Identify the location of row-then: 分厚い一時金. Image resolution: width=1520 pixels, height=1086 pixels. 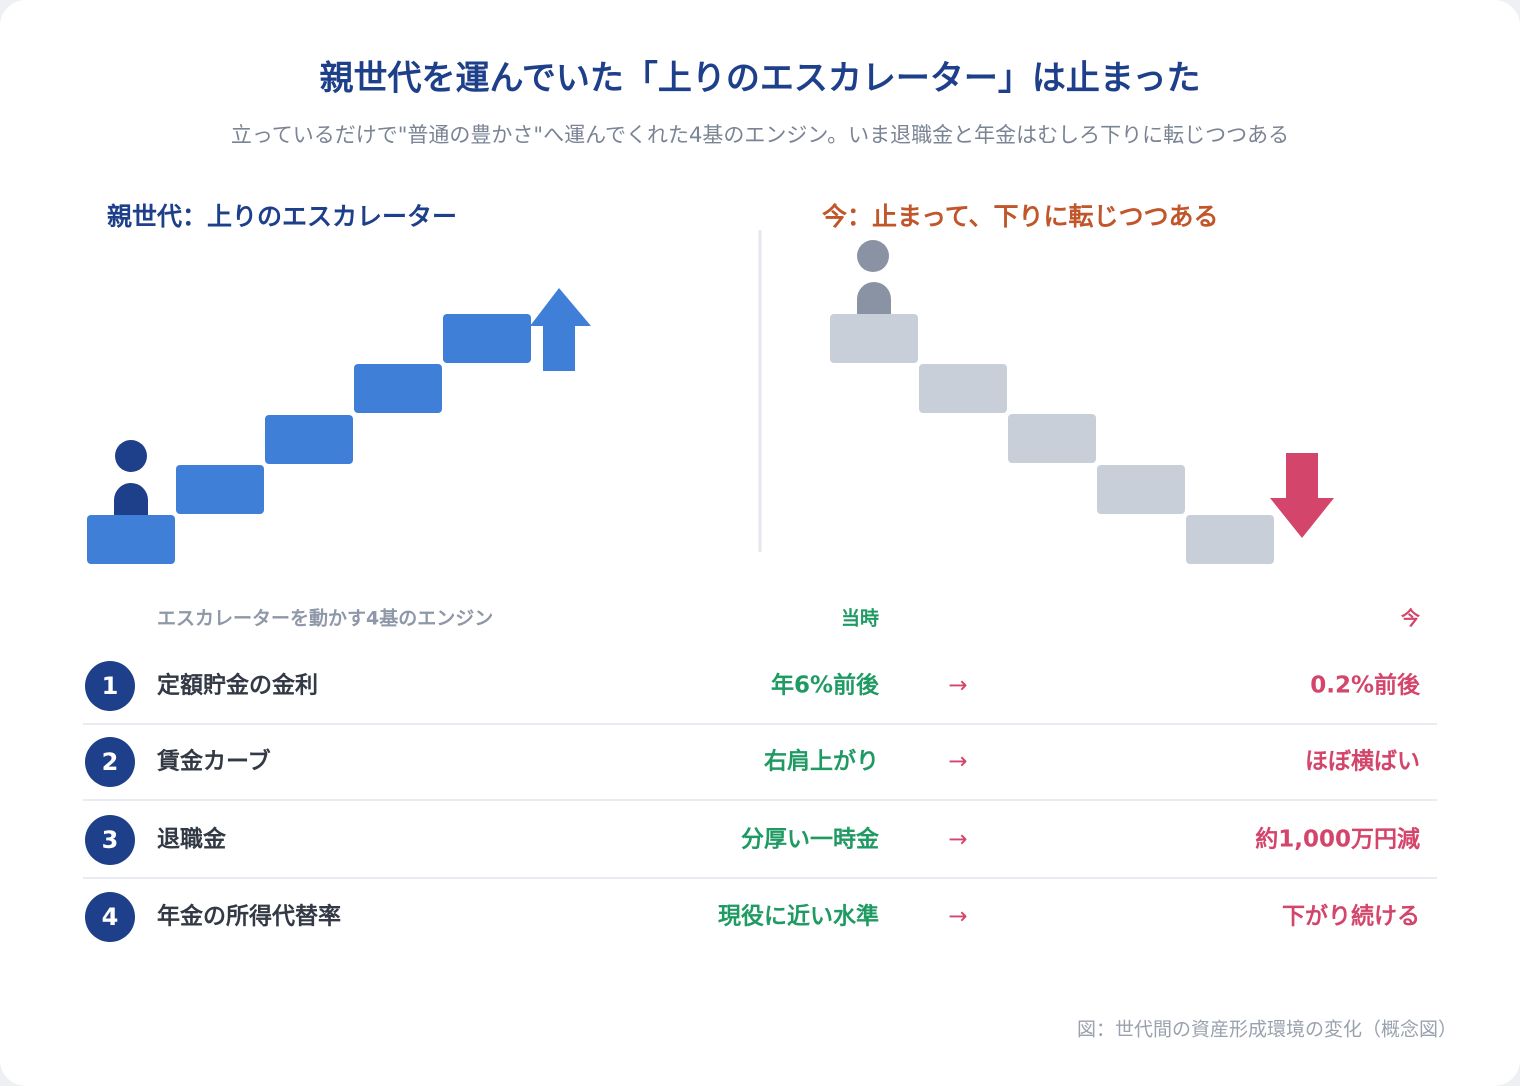
(810, 839).